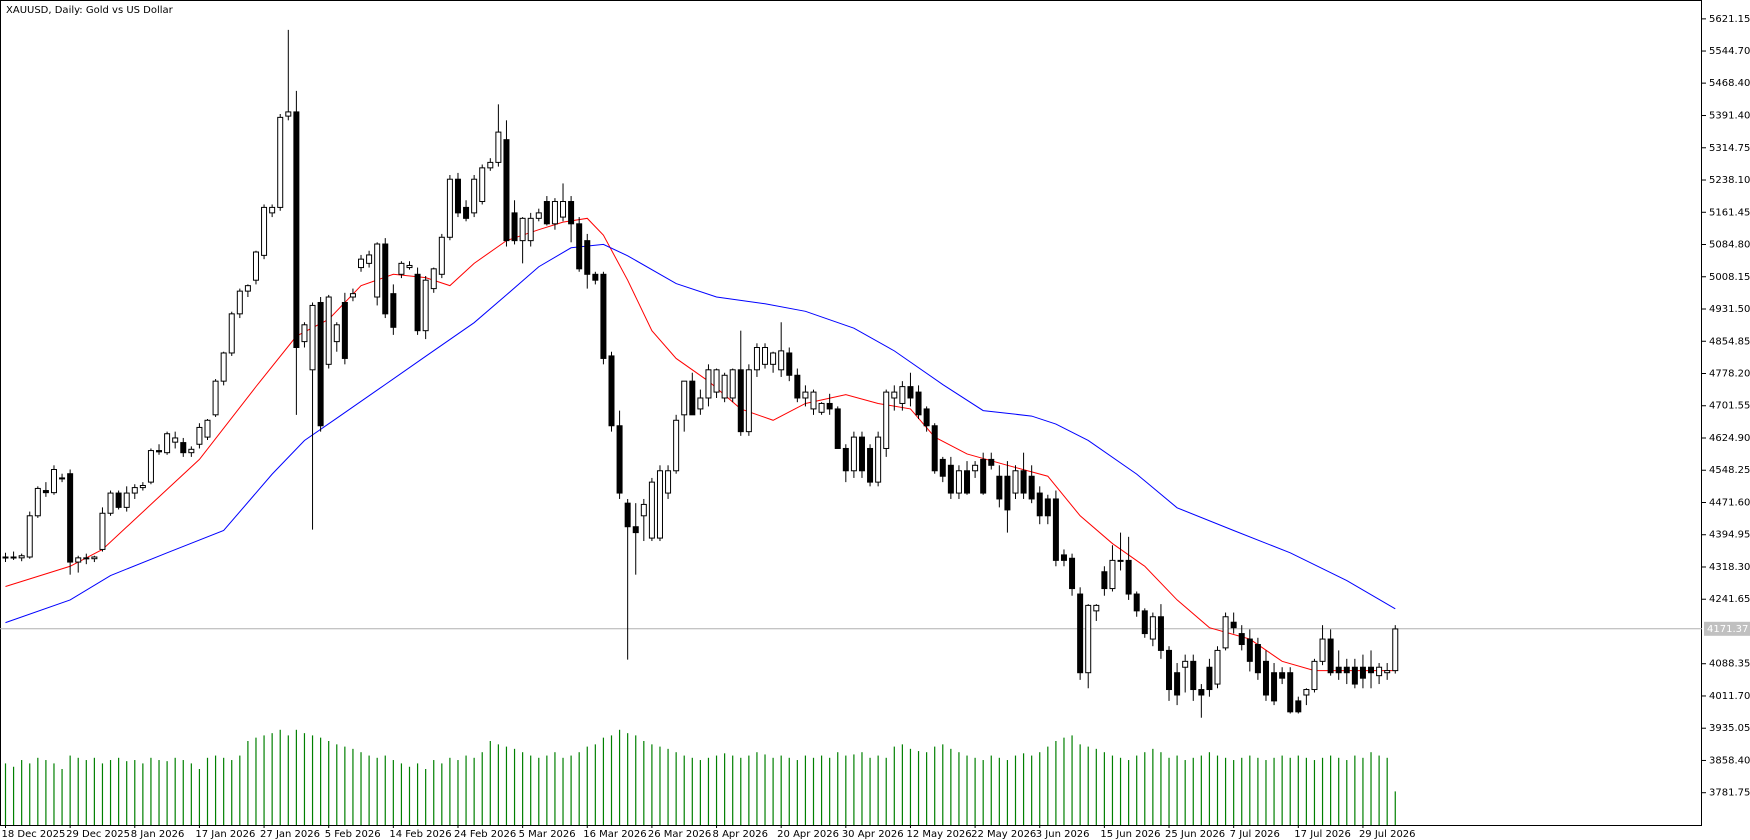 The height and width of the screenshot is (840, 1750). I want to click on x-tick-label: 24 Feb 2026, so click(485, 834).